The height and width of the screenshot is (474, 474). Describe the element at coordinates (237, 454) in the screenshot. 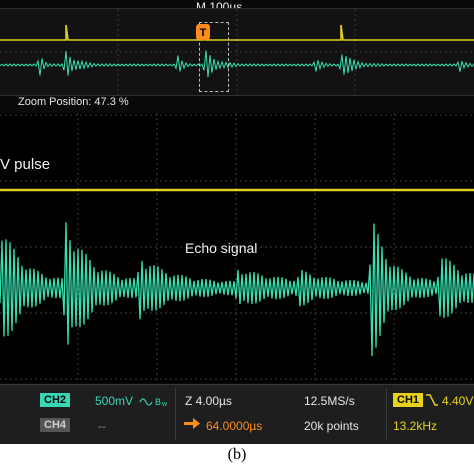

I see `figure-caption: (b)` at that location.